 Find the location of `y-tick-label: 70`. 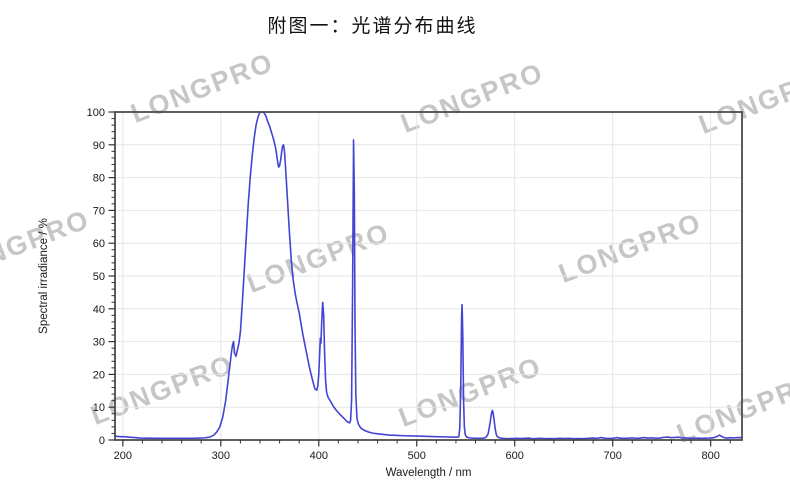

y-tick-label: 70 is located at coordinates (99, 211).